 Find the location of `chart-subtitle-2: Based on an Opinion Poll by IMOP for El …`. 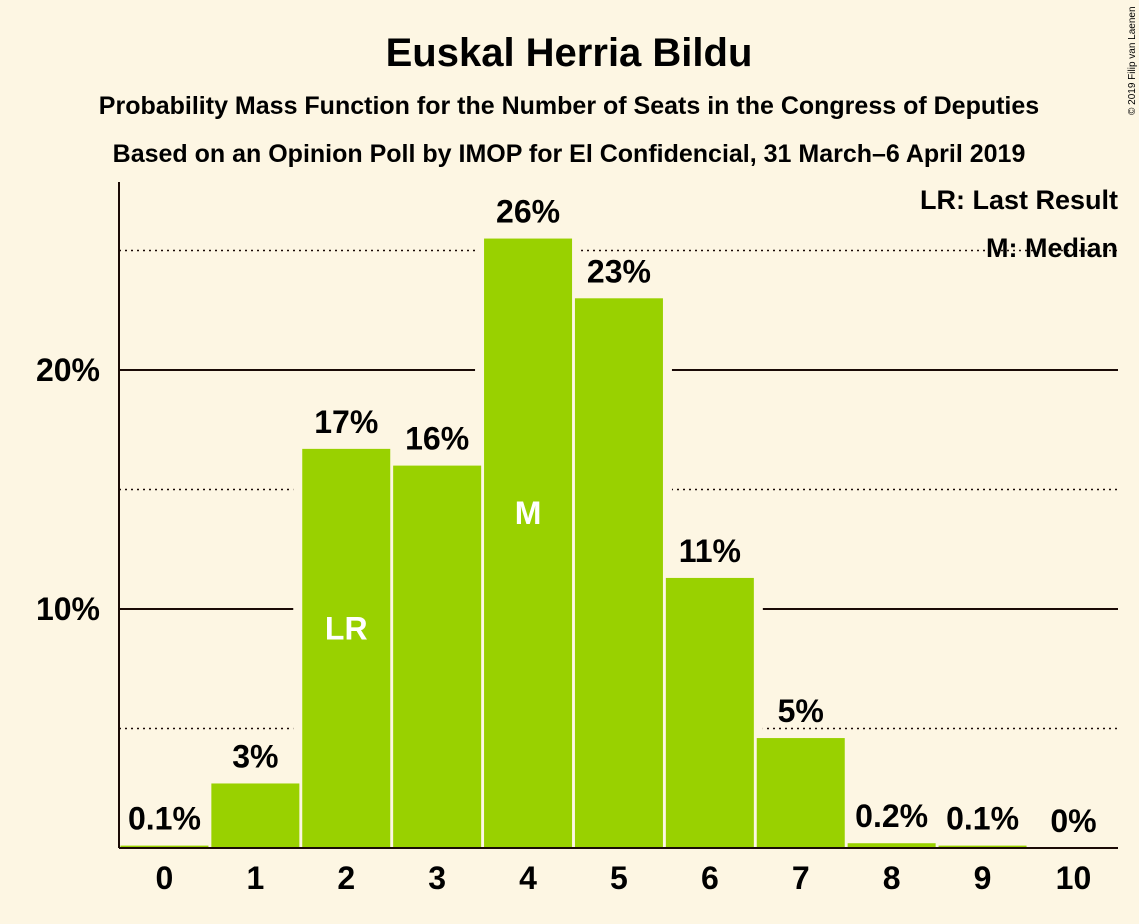

chart-subtitle-2: Based on an Opinion Poll by IMOP for El … is located at coordinates (569, 154).